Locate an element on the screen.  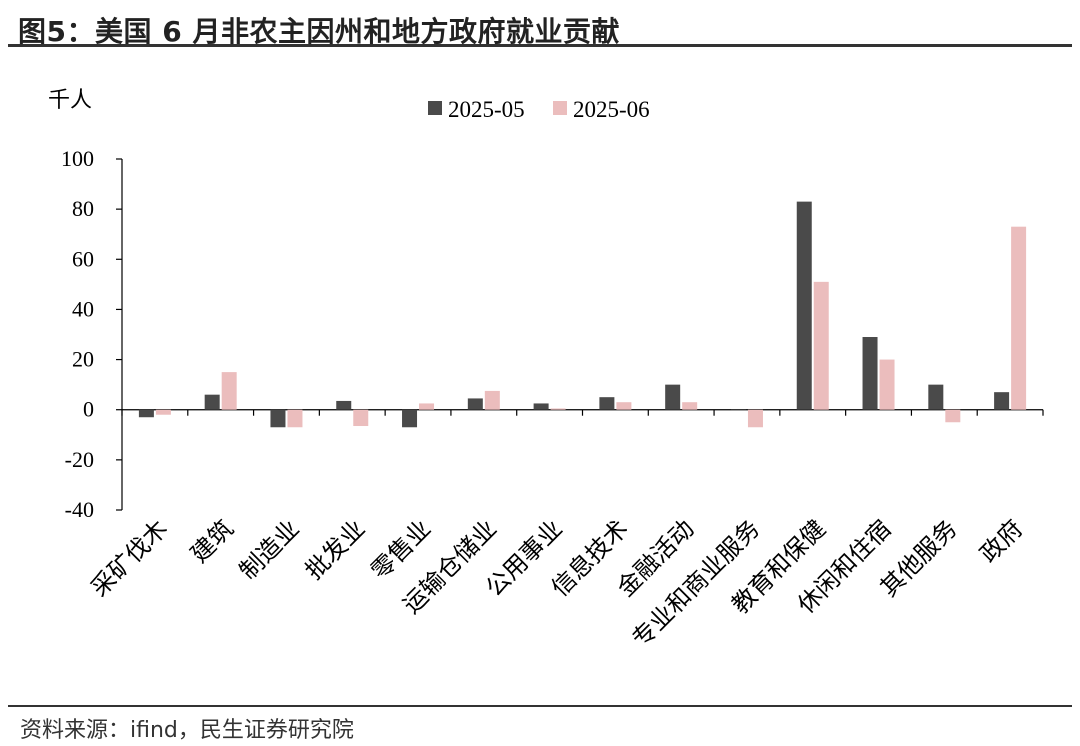
y-tick-label: 100 is located at coordinates (77, 158).